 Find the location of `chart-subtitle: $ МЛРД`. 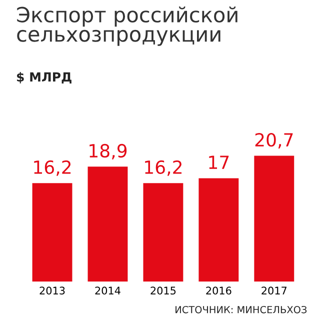

chart-subtitle: $ МЛРД is located at coordinates (44, 78).